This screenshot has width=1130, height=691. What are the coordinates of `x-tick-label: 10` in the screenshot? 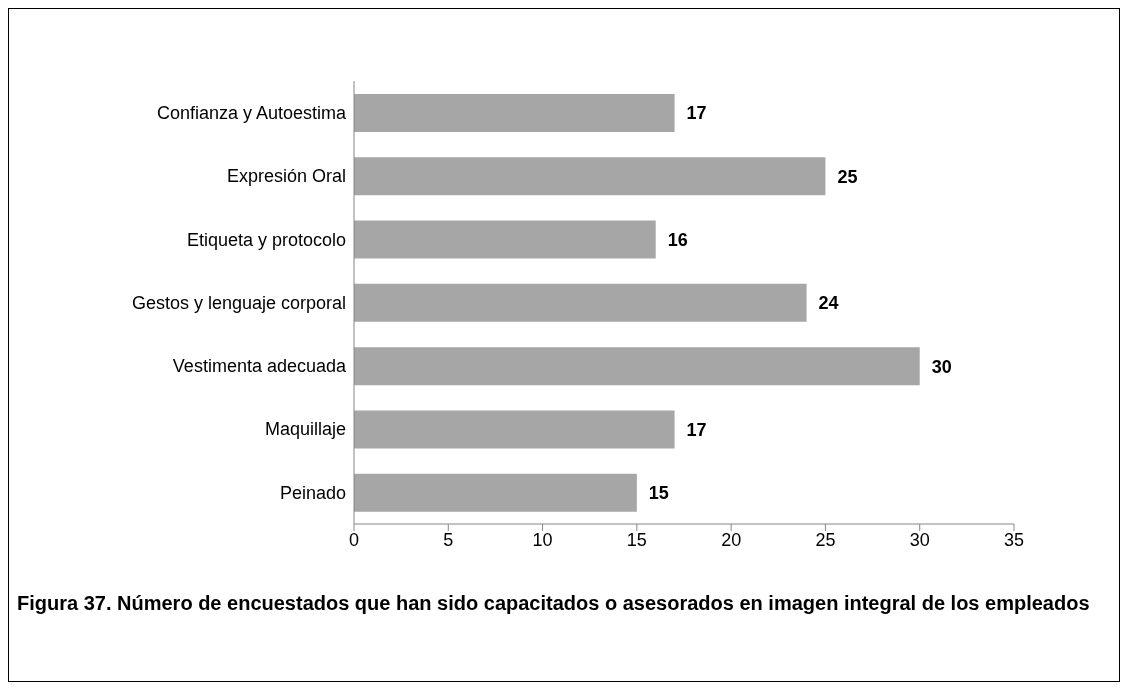 It's located at (542, 539).